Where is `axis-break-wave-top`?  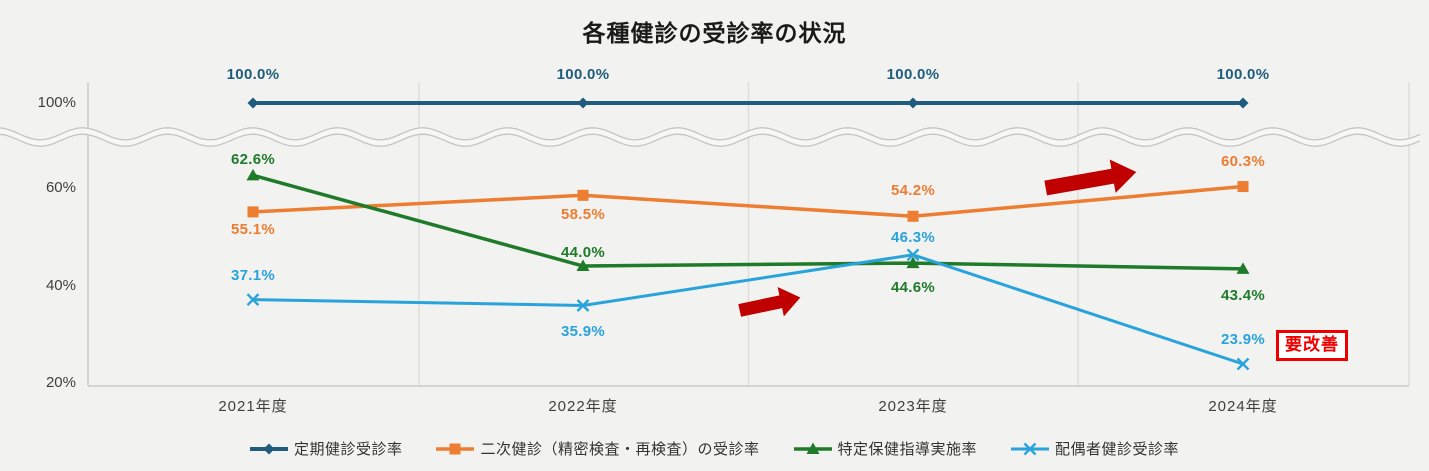 axis-break-wave-top is located at coordinates (710, 134).